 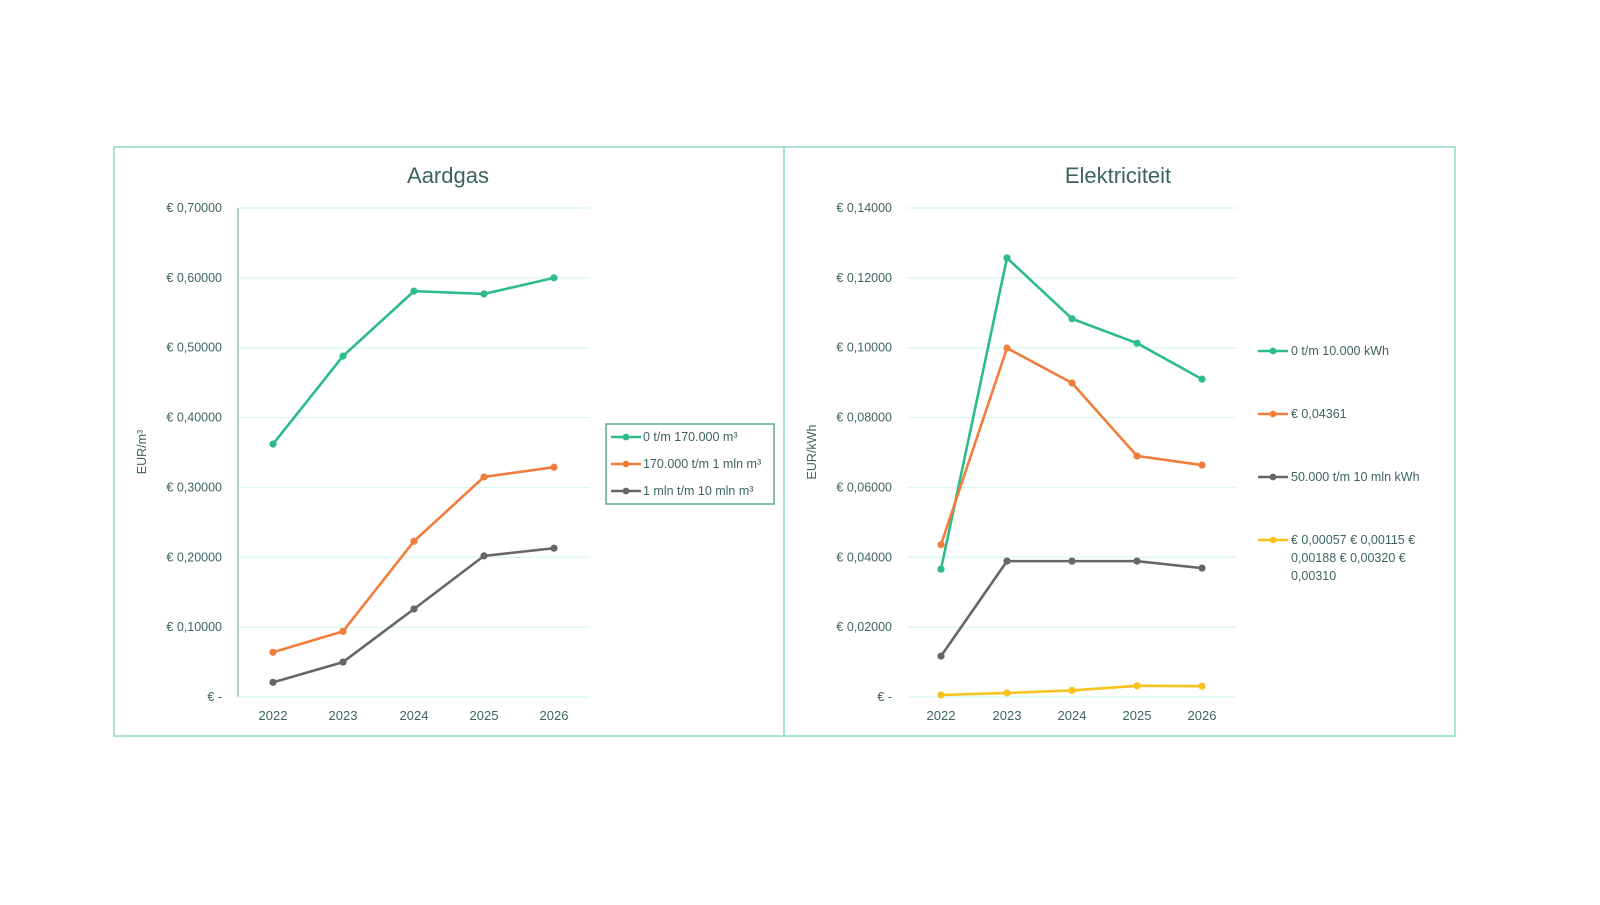 I want to click on chart-title: Elektriciteit, so click(x=1118, y=175).